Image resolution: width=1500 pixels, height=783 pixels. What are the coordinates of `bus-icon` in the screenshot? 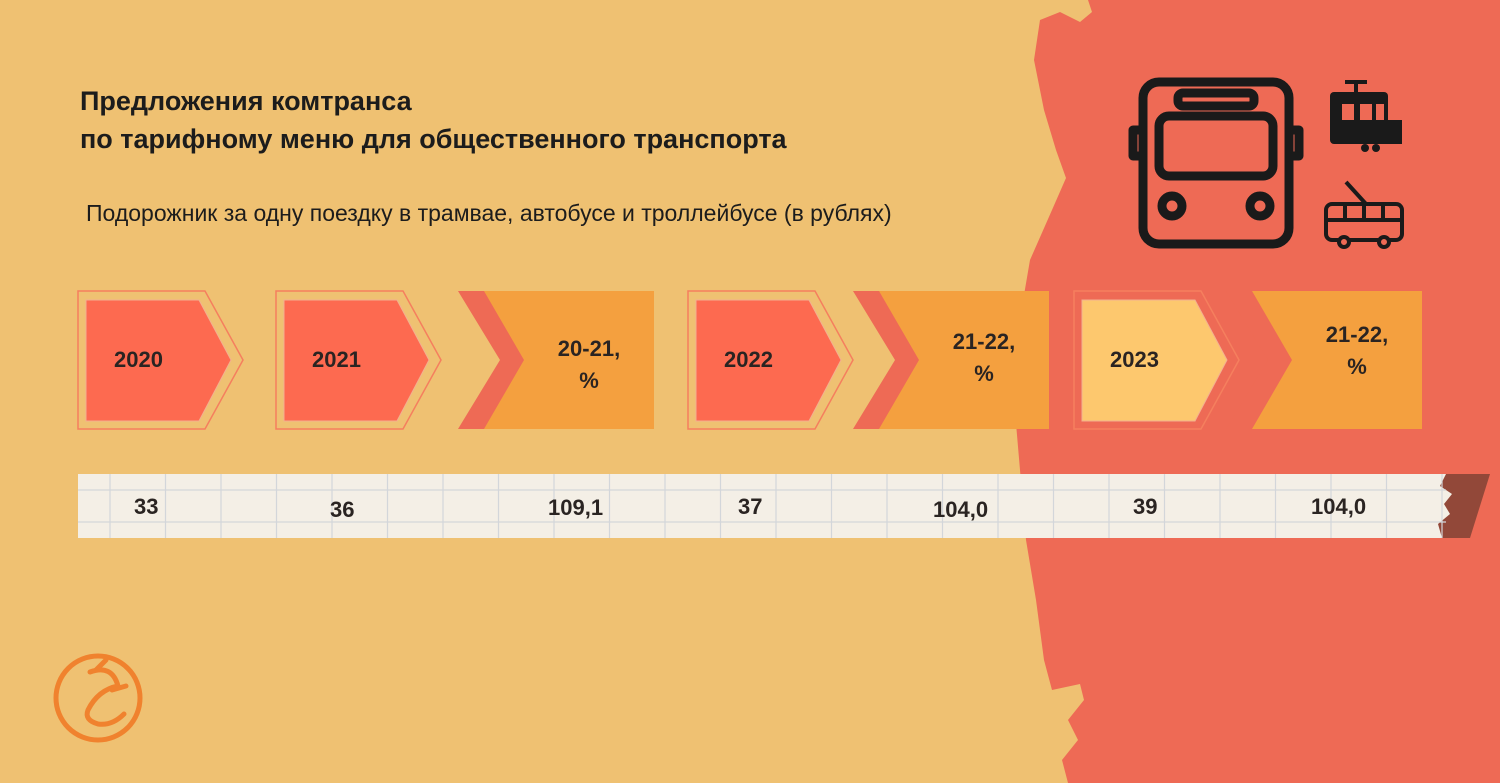 It's located at (1216, 163).